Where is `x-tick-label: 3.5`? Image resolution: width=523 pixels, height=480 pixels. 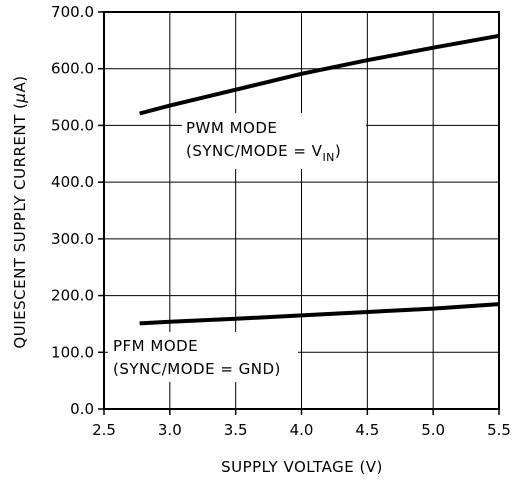
x-tick-label: 3.5 is located at coordinates (236, 430).